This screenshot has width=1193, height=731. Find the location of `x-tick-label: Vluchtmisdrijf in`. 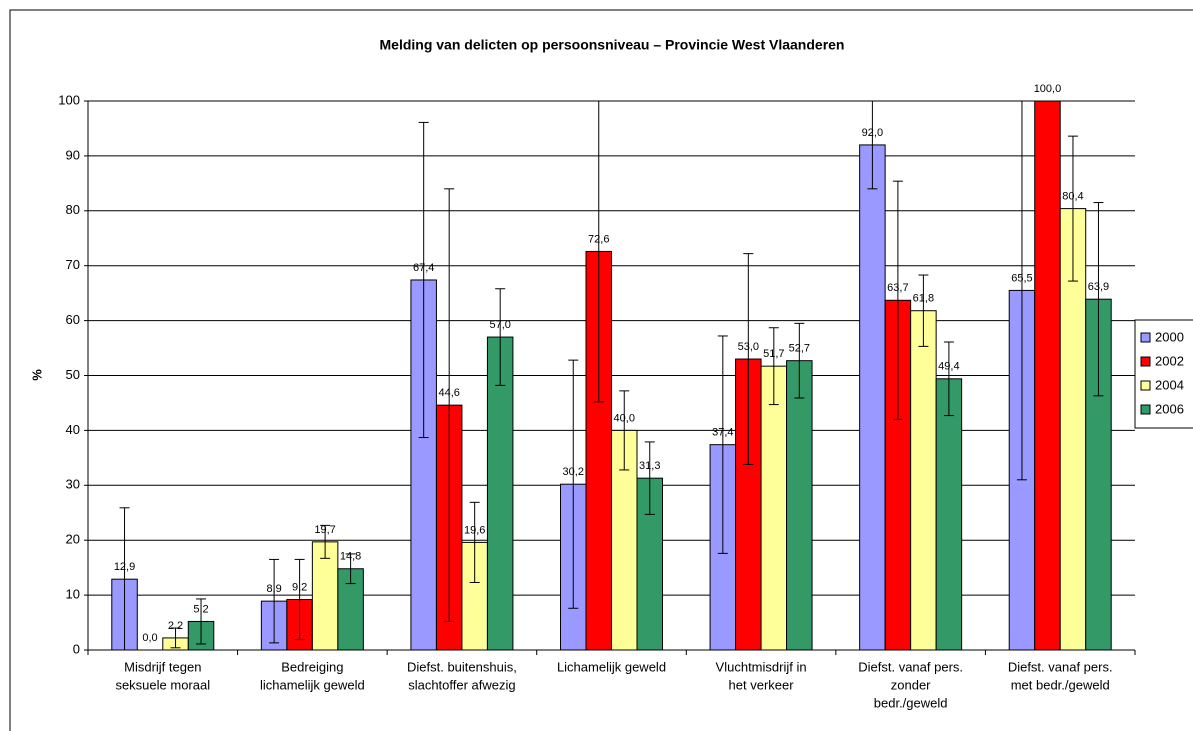

x-tick-label: Vluchtmisdrijf in is located at coordinates (761, 666).